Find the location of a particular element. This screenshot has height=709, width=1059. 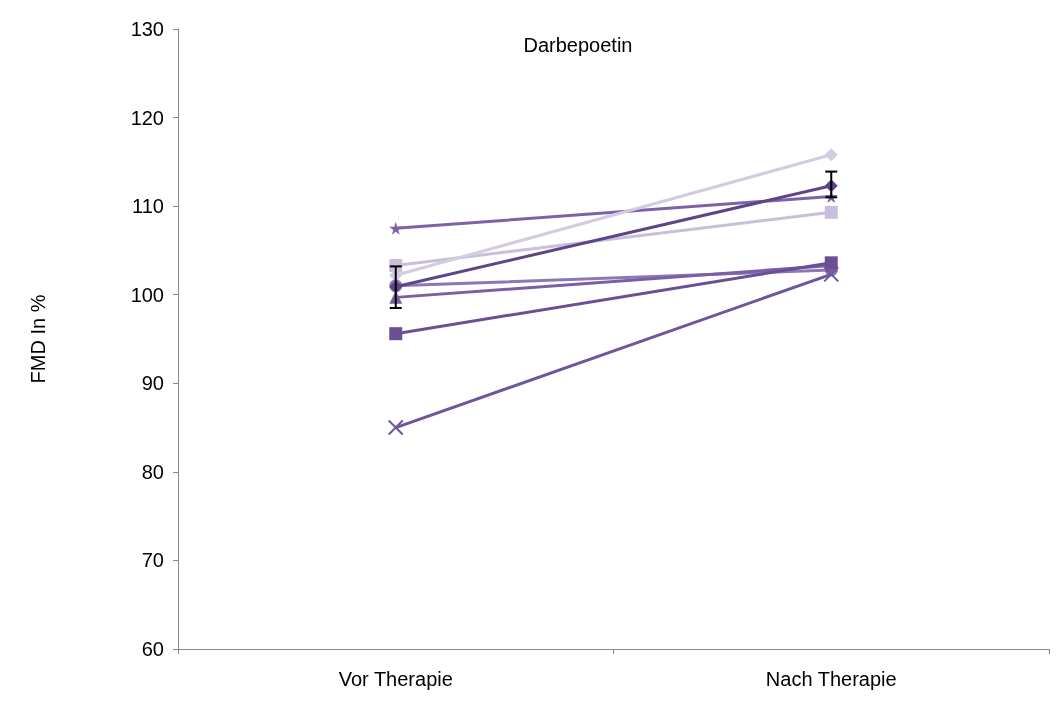

y-tick-label: 70 is located at coordinates (152, 560).